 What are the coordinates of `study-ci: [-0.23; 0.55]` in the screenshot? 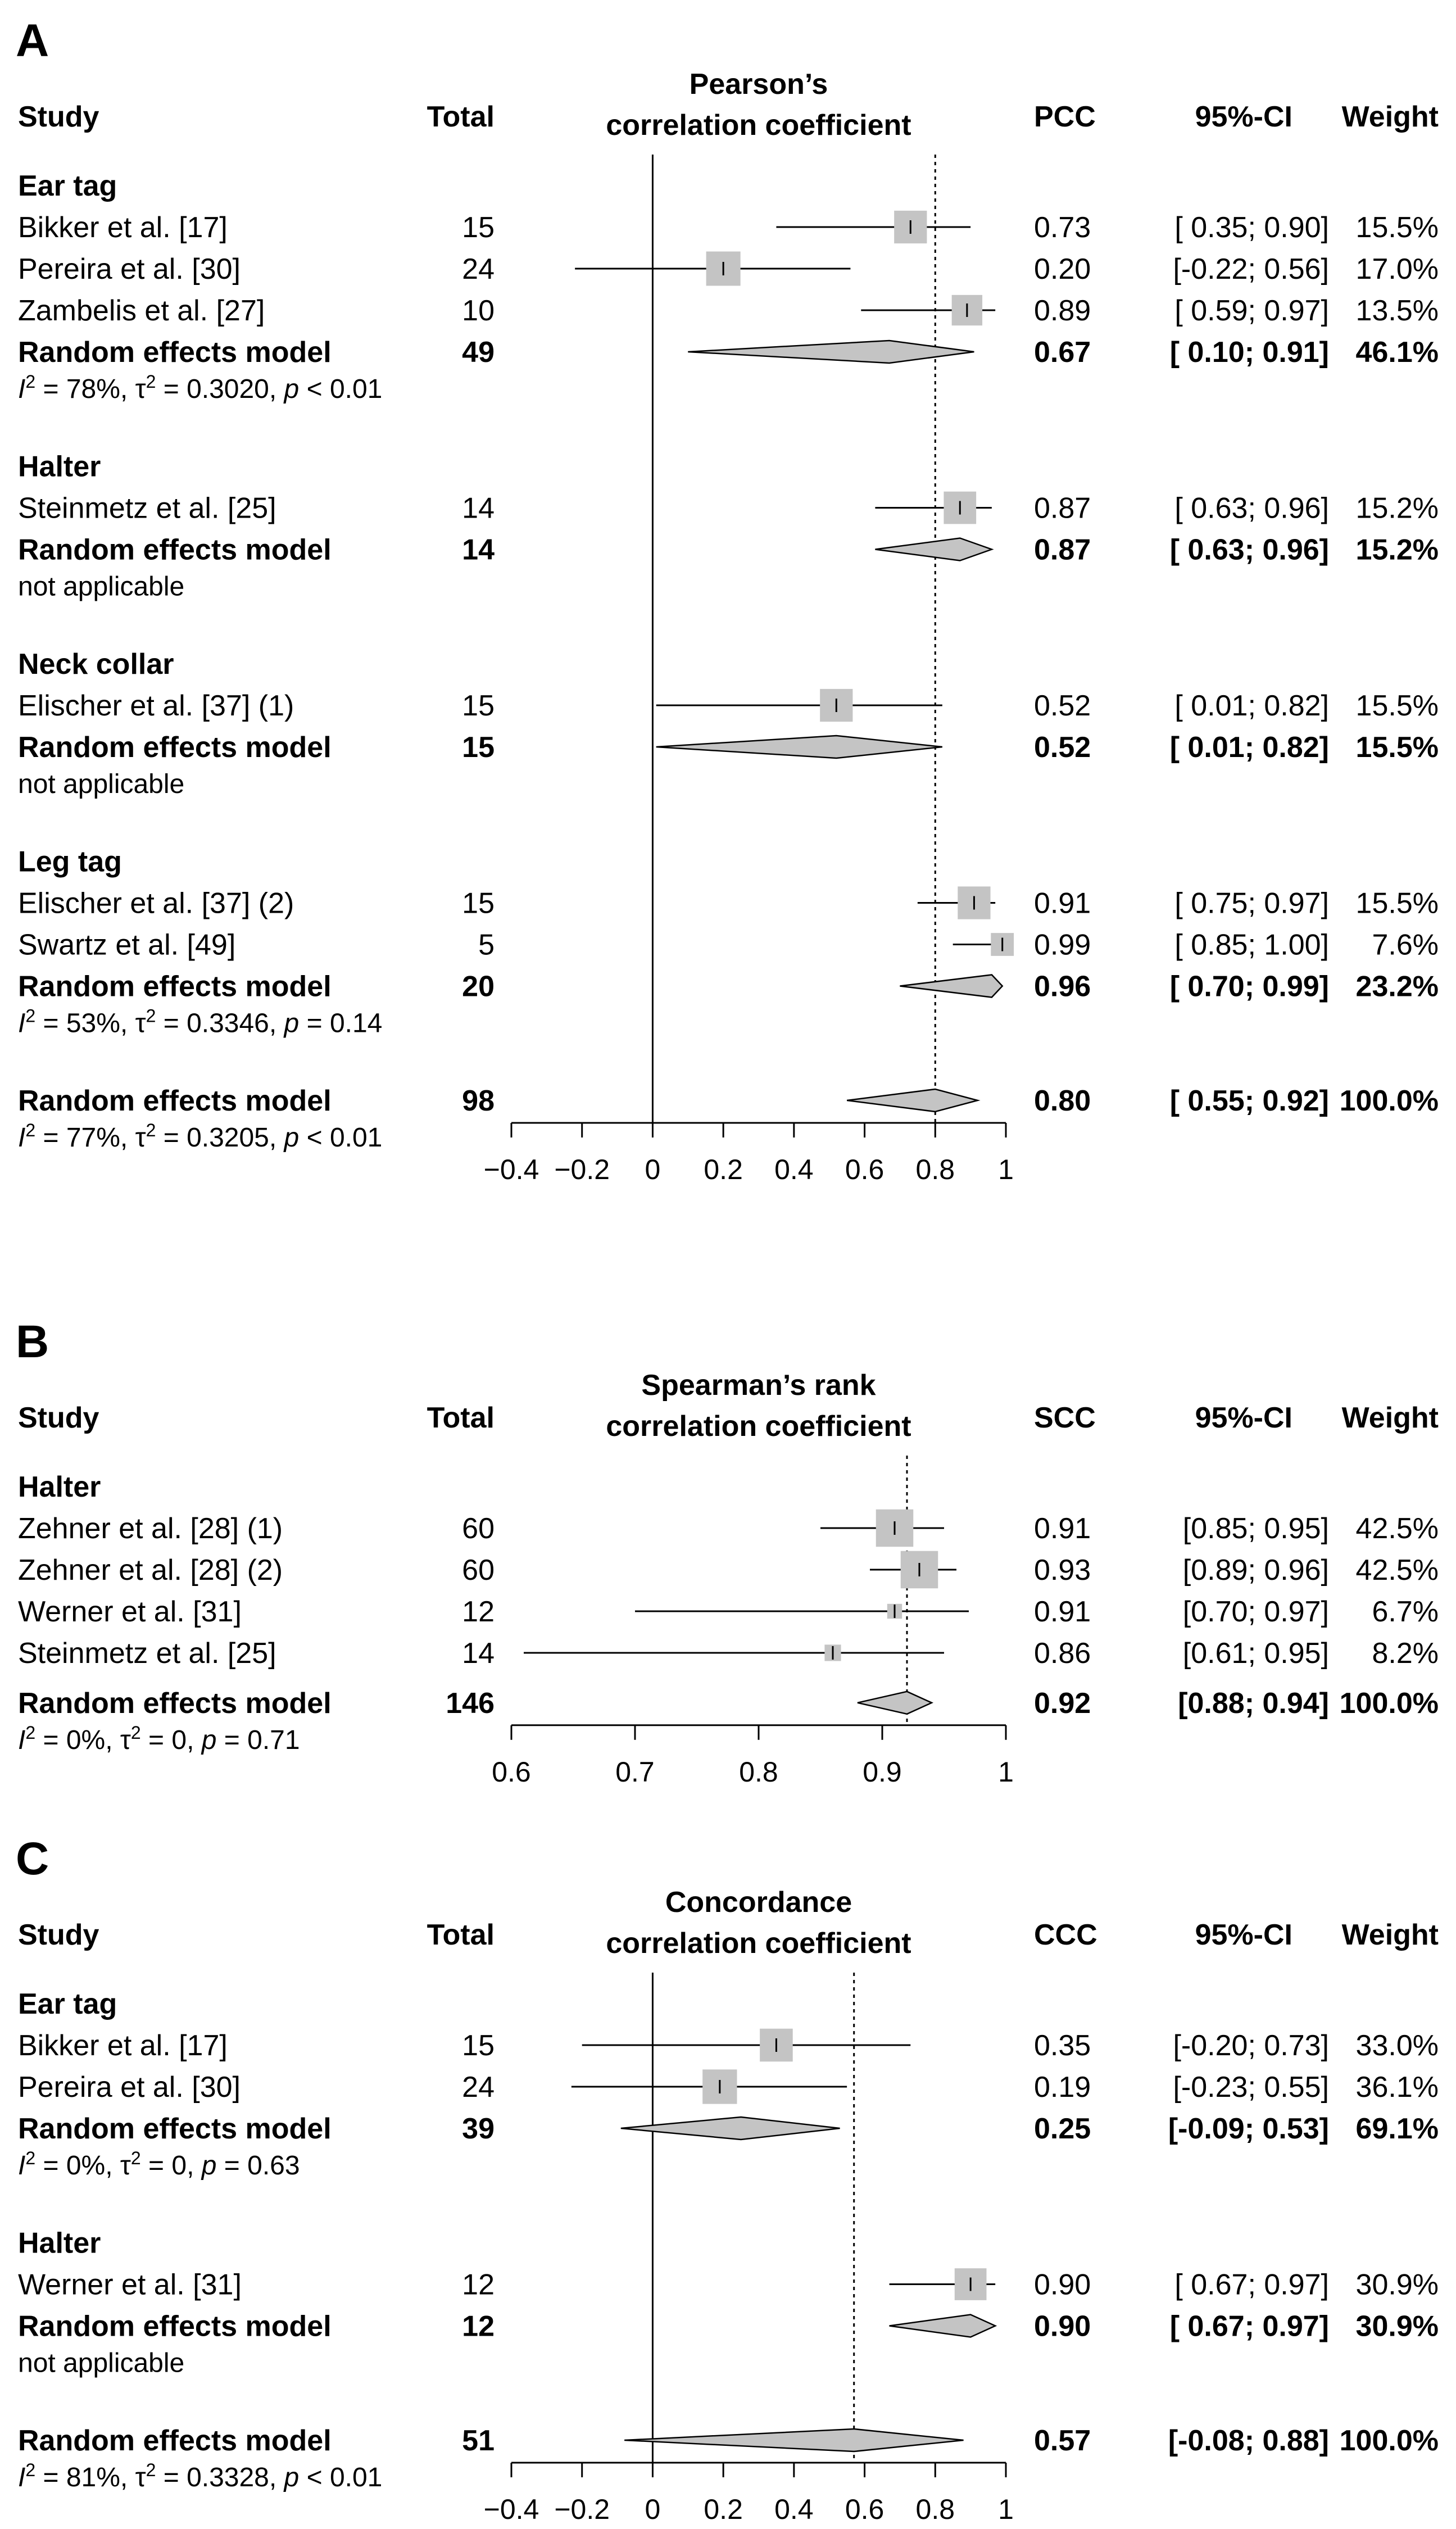 It's located at (1251, 2088).